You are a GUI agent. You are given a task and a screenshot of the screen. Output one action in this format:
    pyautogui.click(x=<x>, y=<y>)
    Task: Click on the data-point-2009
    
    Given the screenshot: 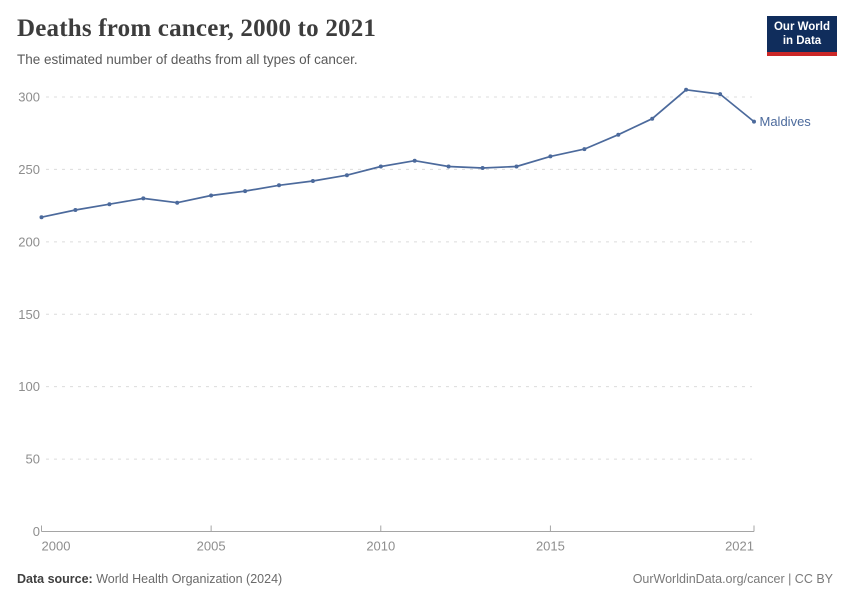 What is the action you would take?
    pyautogui.click(x=346, y=175)
    